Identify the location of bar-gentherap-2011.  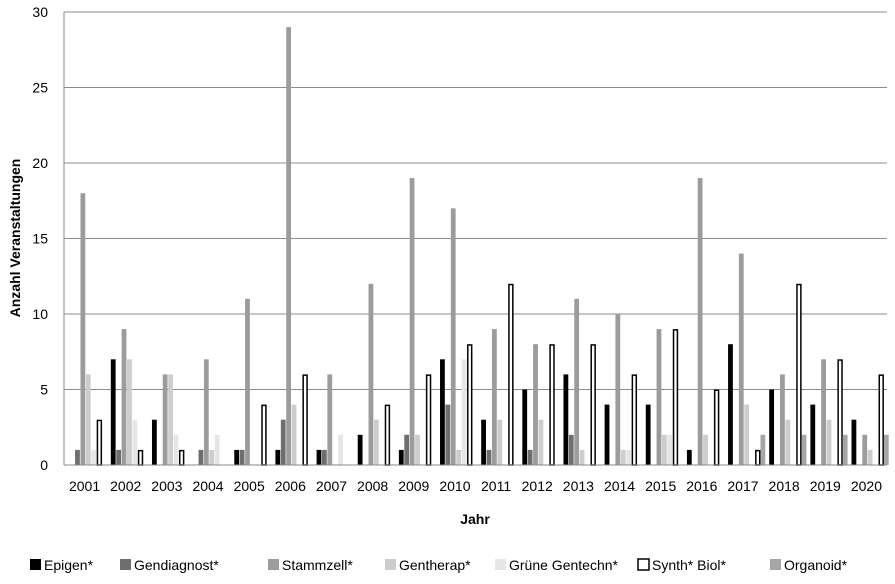
(500, 442).